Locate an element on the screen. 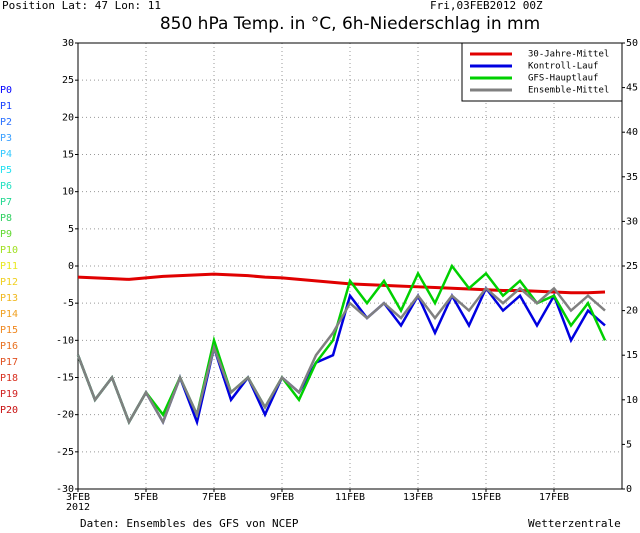 This screenshot has width=640, height=533. member-label: P7 is located at coordinates (6, 202).